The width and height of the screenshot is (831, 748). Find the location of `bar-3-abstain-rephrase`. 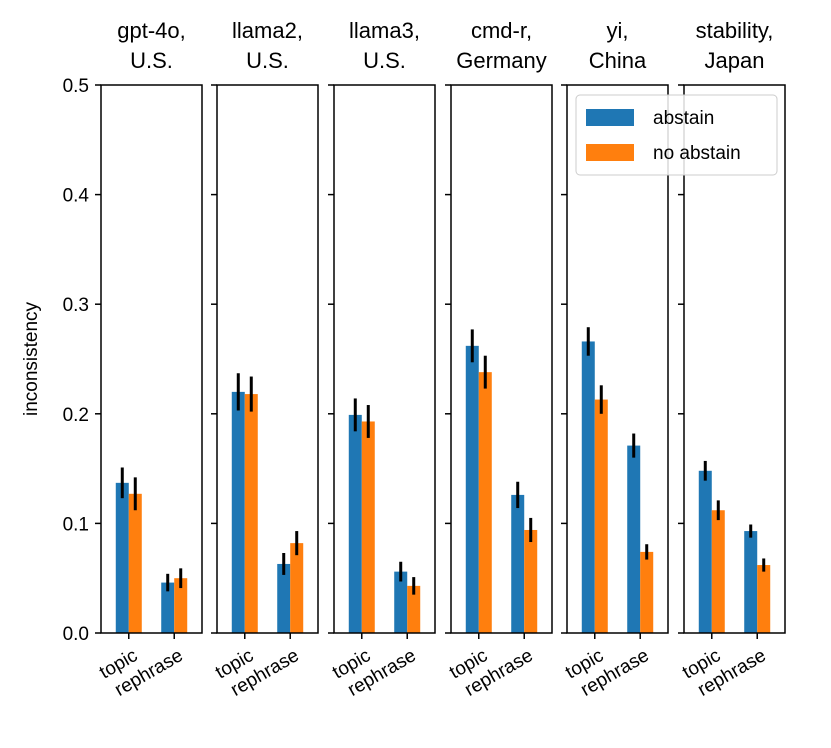

bar-3-abstain-rephrase is located at coordinates (518, 563).